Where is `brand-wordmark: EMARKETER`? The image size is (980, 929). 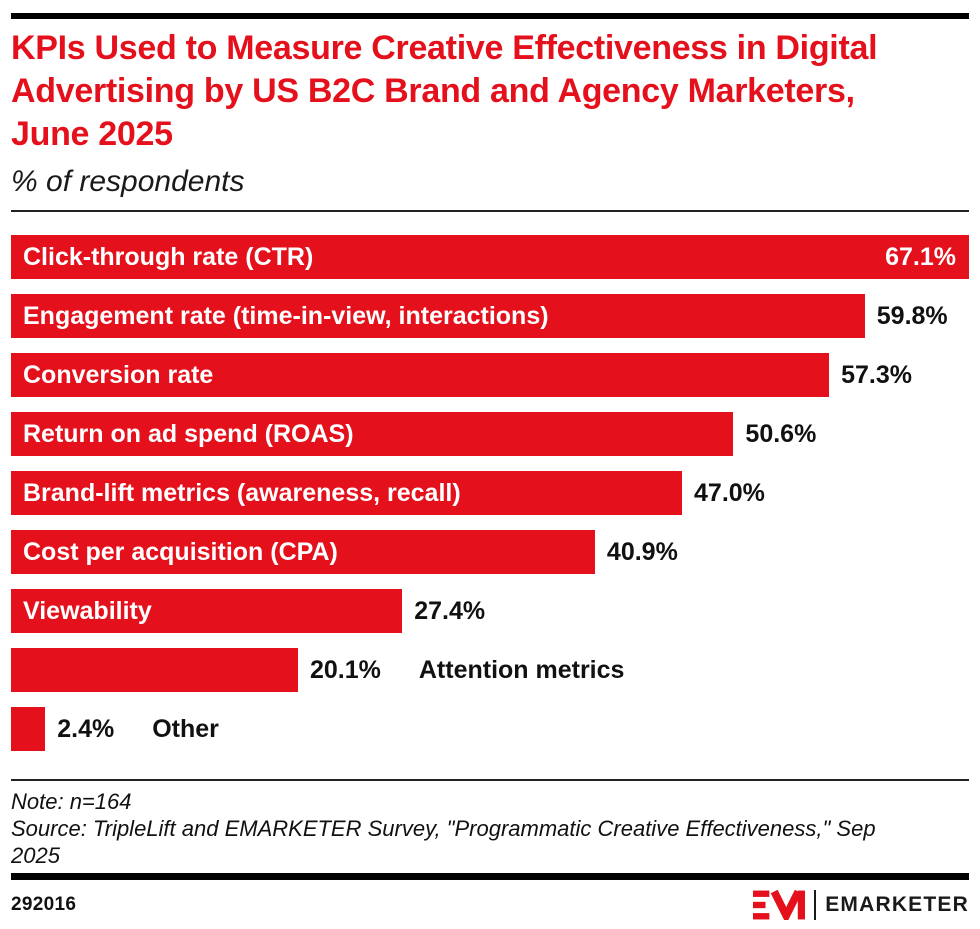 brand-wordmark: EMARKETER is located at coordinates (897, 904).